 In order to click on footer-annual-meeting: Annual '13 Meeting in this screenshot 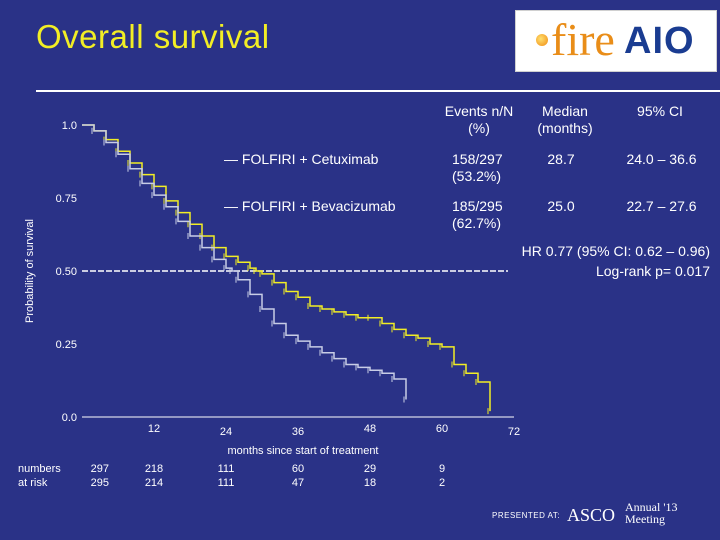, I will do `click(651, 513)`.